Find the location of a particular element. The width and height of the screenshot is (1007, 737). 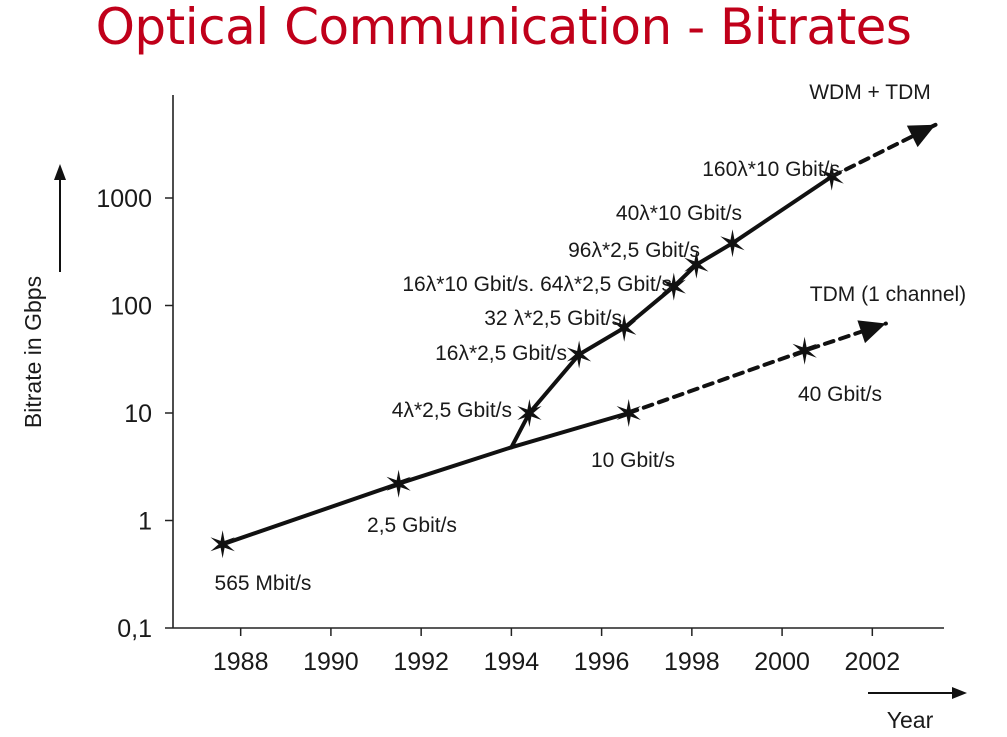

data-label: 40 Gbit/s is located at coordinates (840, 394).